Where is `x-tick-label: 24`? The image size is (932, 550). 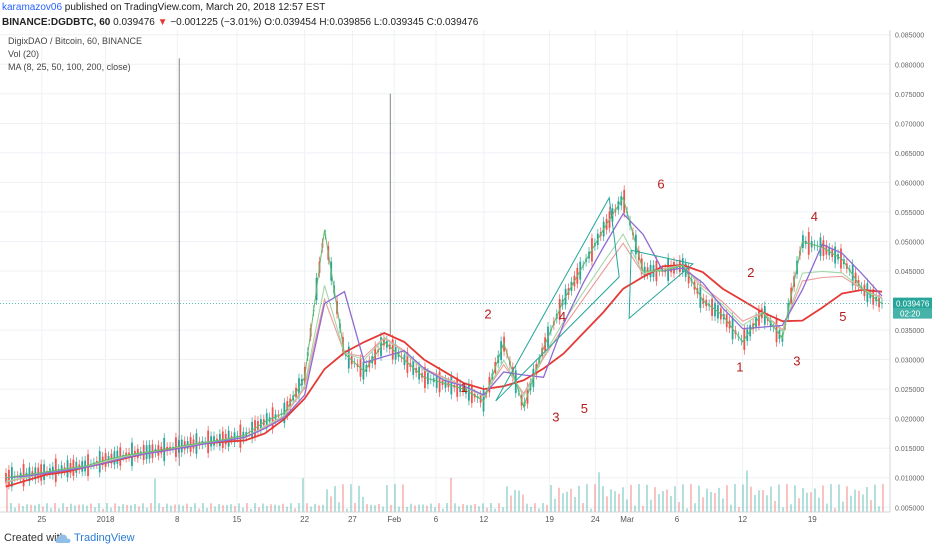 x-tick-label: 24 is located at coordinates (595, 519).